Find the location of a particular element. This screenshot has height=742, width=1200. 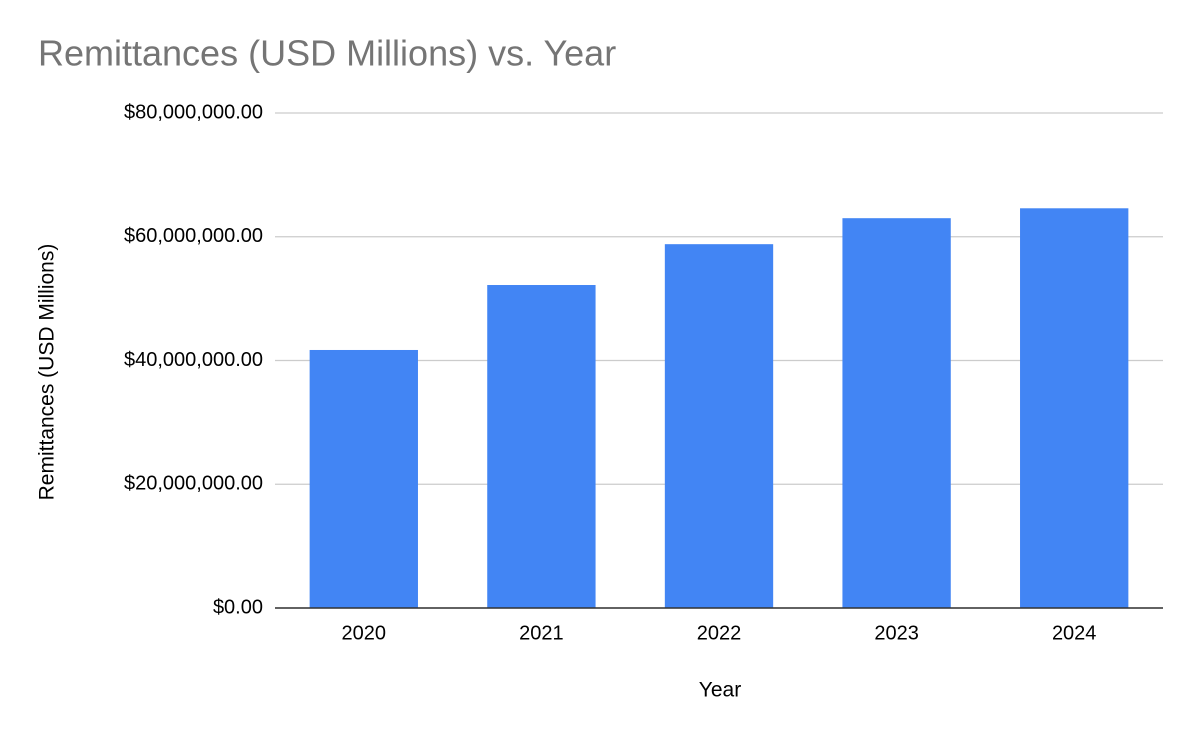

y-axis-title: Remittances (USD Millions) is located at coordinates (47, 372).